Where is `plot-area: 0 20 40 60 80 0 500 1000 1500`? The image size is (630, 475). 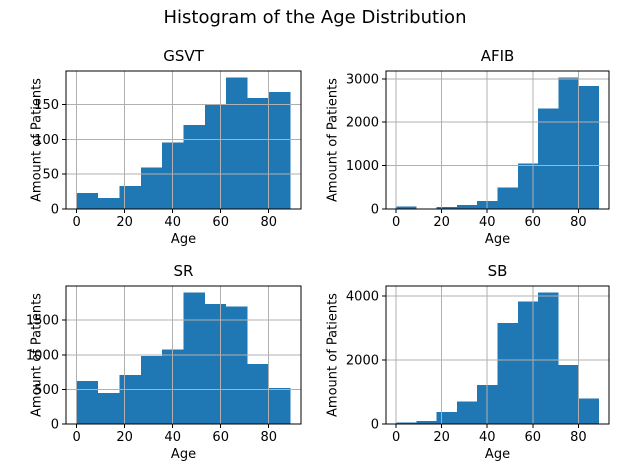
plot-area: 0 20 40 60 80 0 500 1000 1500 is located at coordinates (164, 365).